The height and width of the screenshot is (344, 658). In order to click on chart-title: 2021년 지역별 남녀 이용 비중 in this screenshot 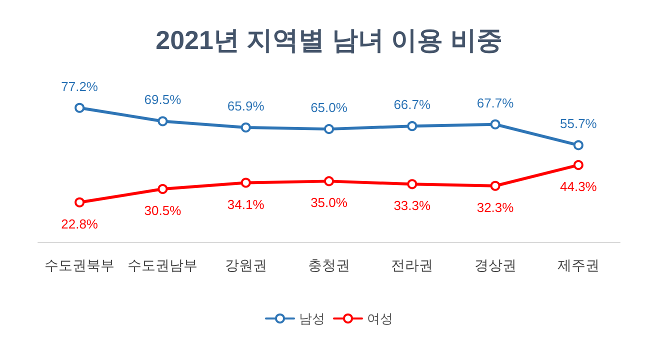, I will do `click(329, 40)`.